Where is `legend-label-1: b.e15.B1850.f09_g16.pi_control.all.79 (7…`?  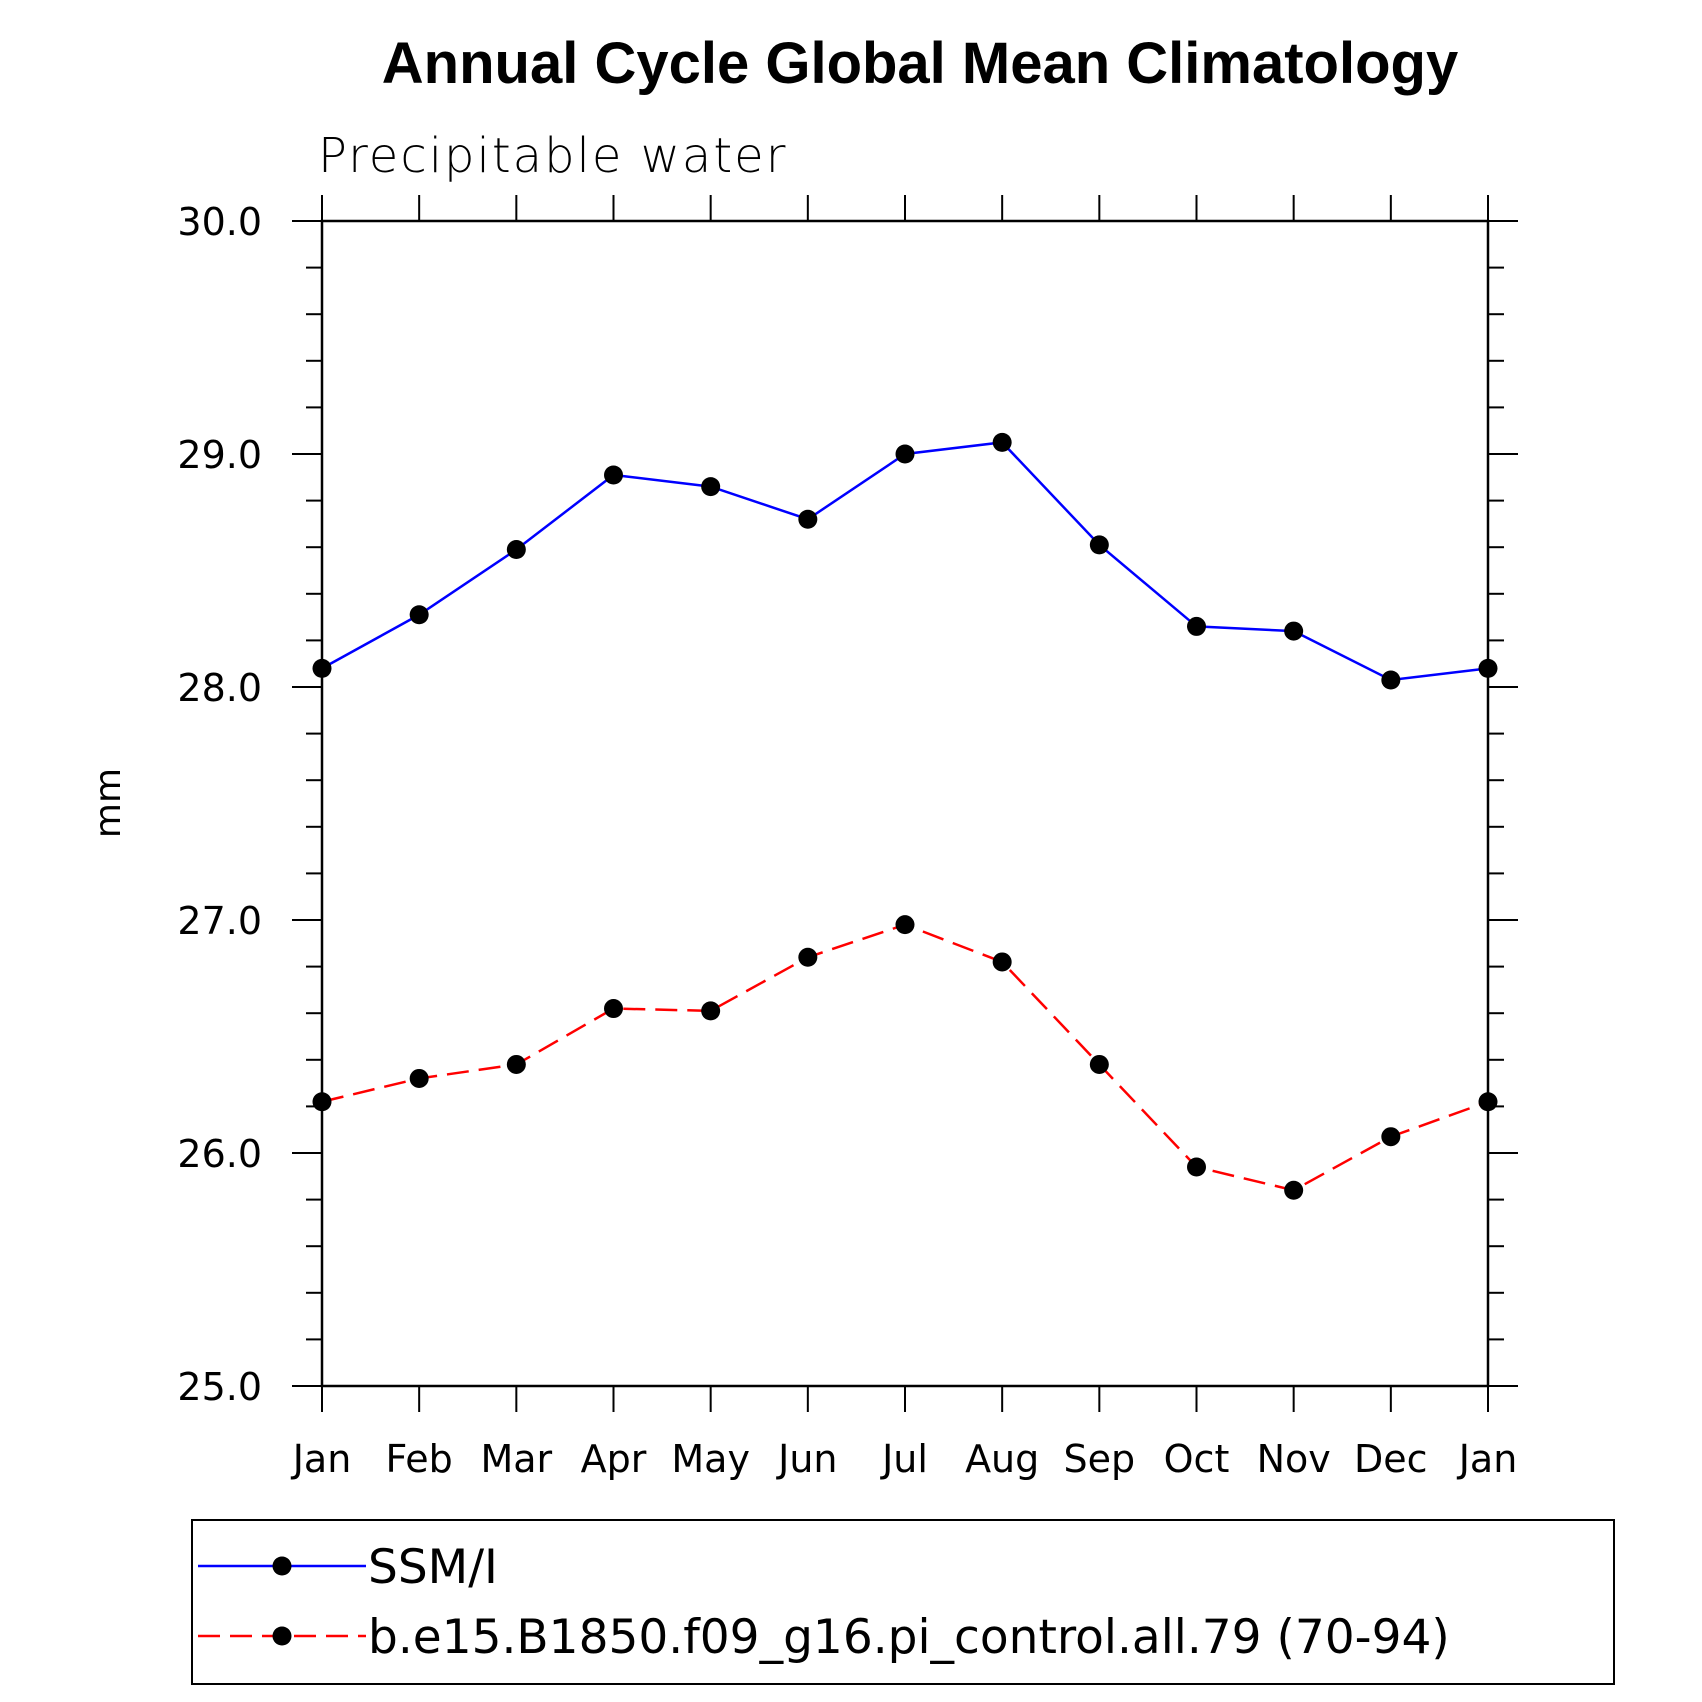 legend-label-1: b.e15.B1850.f09_g16.pi_control.all.79 (7… is located at coordinates (909, 1637).